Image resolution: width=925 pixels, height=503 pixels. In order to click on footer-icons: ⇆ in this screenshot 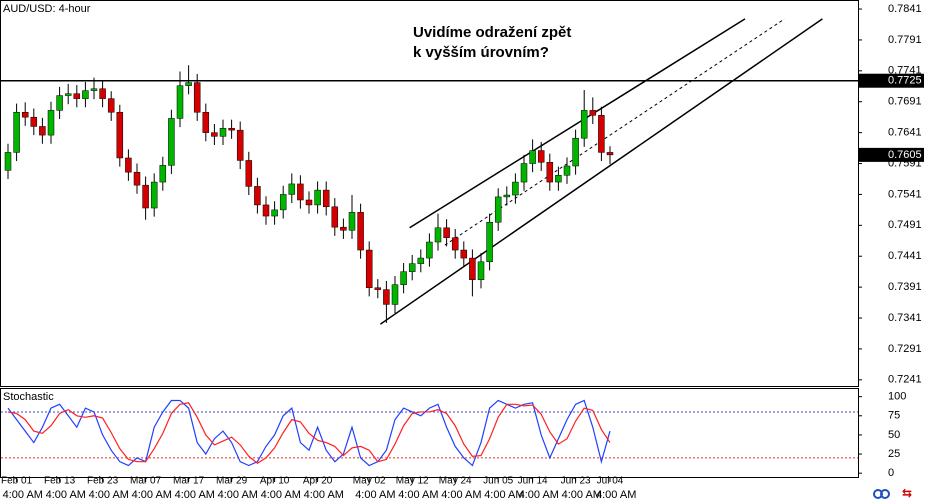, I will do `click(892, 493)`.